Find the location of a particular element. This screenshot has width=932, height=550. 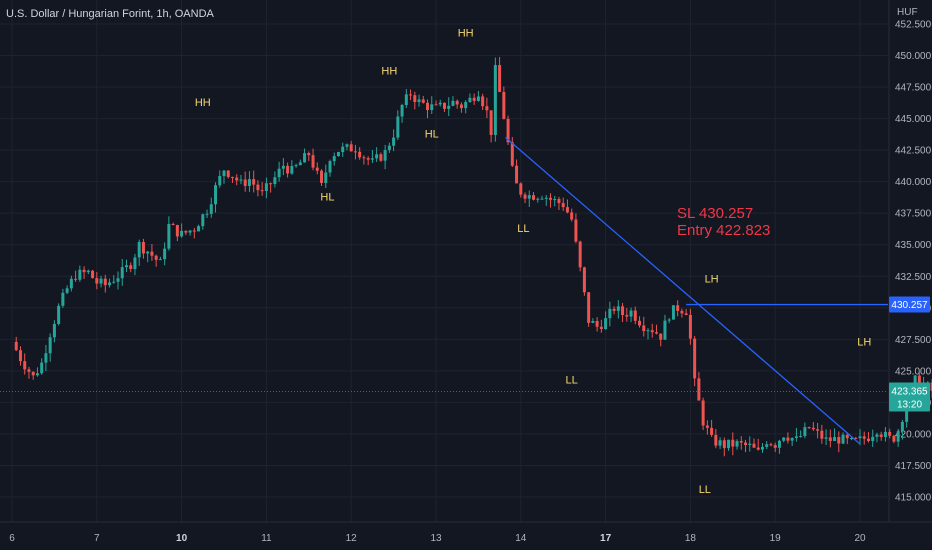

time-tick-label: 14 is located at coordinates (521, 538).